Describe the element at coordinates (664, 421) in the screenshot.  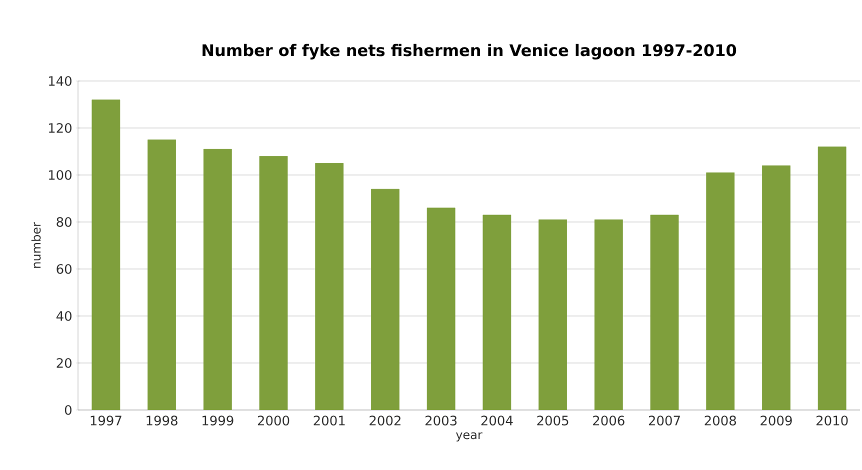
I see `x-tick-label: 2007` at that location.